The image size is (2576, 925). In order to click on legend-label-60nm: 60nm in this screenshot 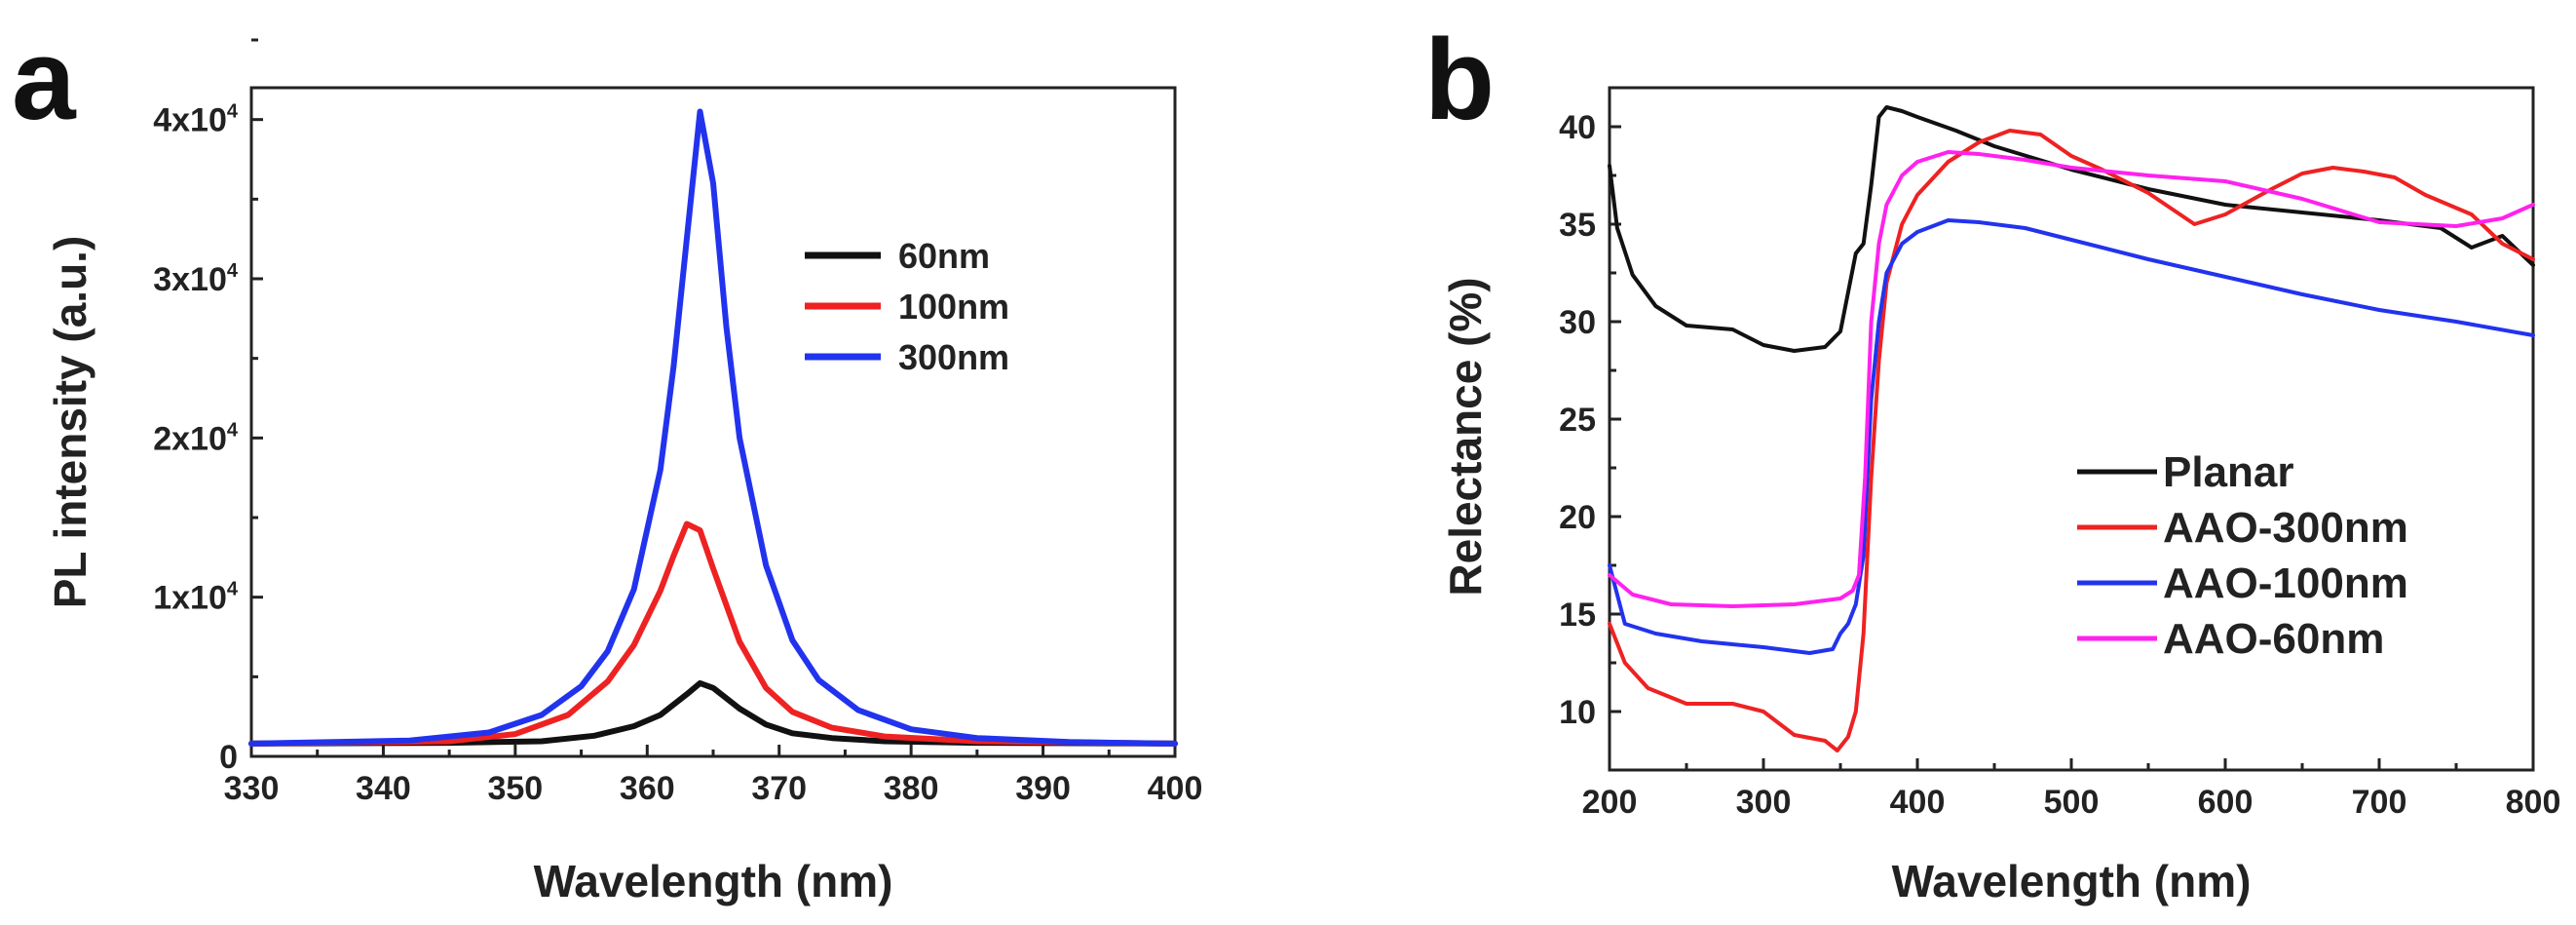, I will do `click(944, 256)`.